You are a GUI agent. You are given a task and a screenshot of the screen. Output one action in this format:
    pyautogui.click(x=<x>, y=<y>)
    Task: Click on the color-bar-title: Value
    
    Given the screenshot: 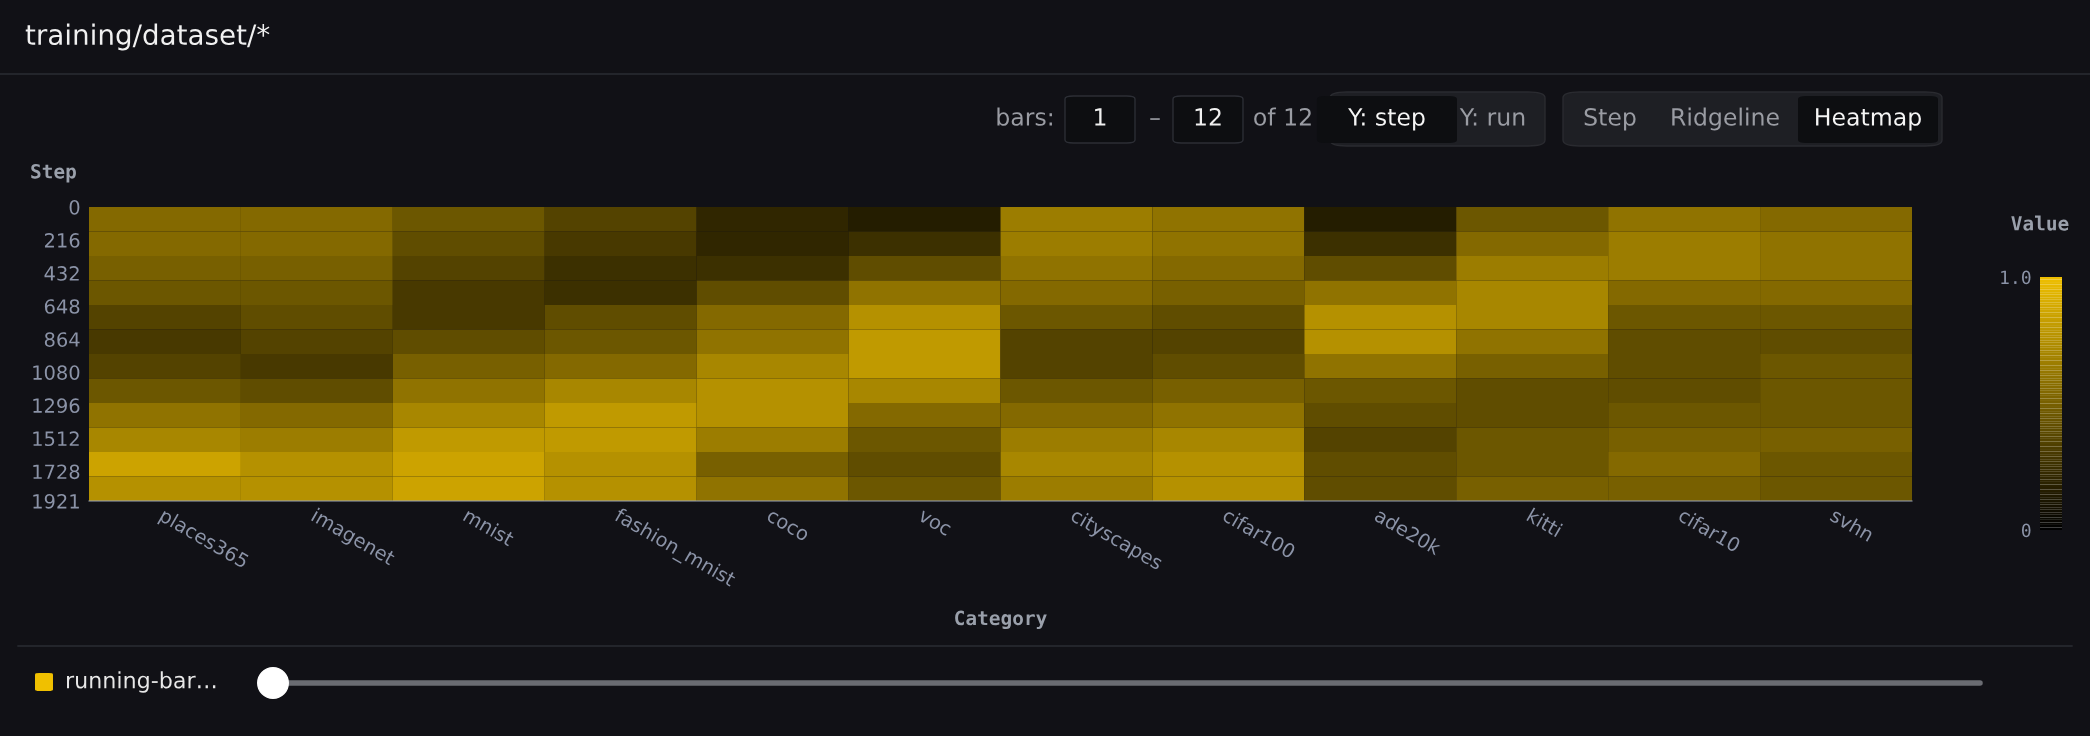 What is the action you would take?
    pyautogui.click(x=2040, y=223)
    